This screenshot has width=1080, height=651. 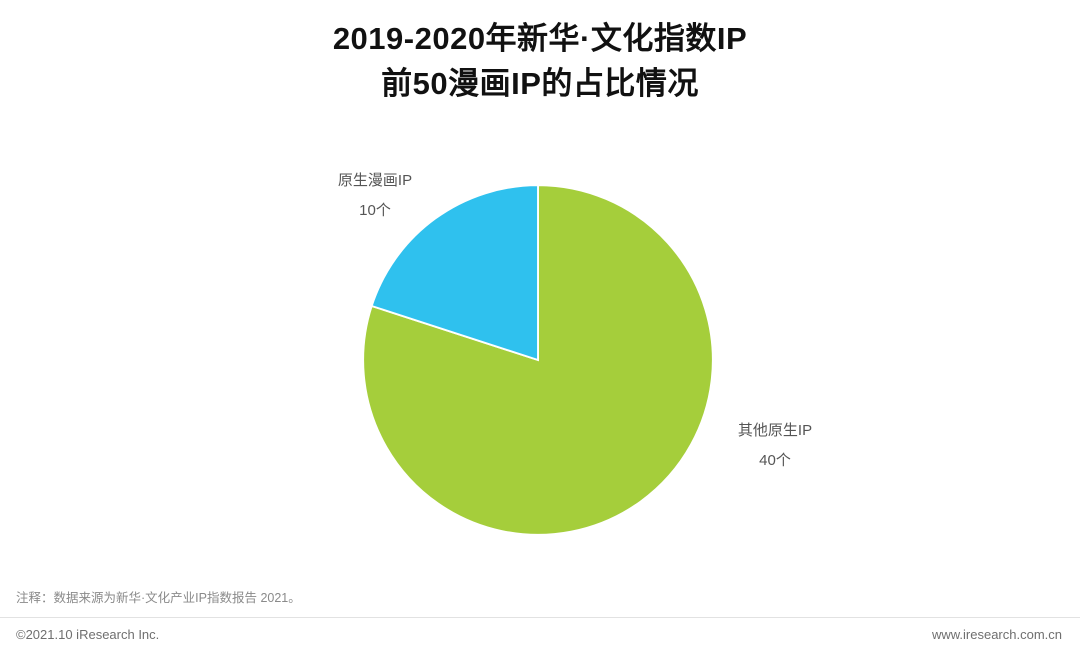 What do you see at coordinates (375, 180) in the screenshot?
I see `pie-label-comic-ip-name: 原生漫画IP` at bounding box center [375, 180].